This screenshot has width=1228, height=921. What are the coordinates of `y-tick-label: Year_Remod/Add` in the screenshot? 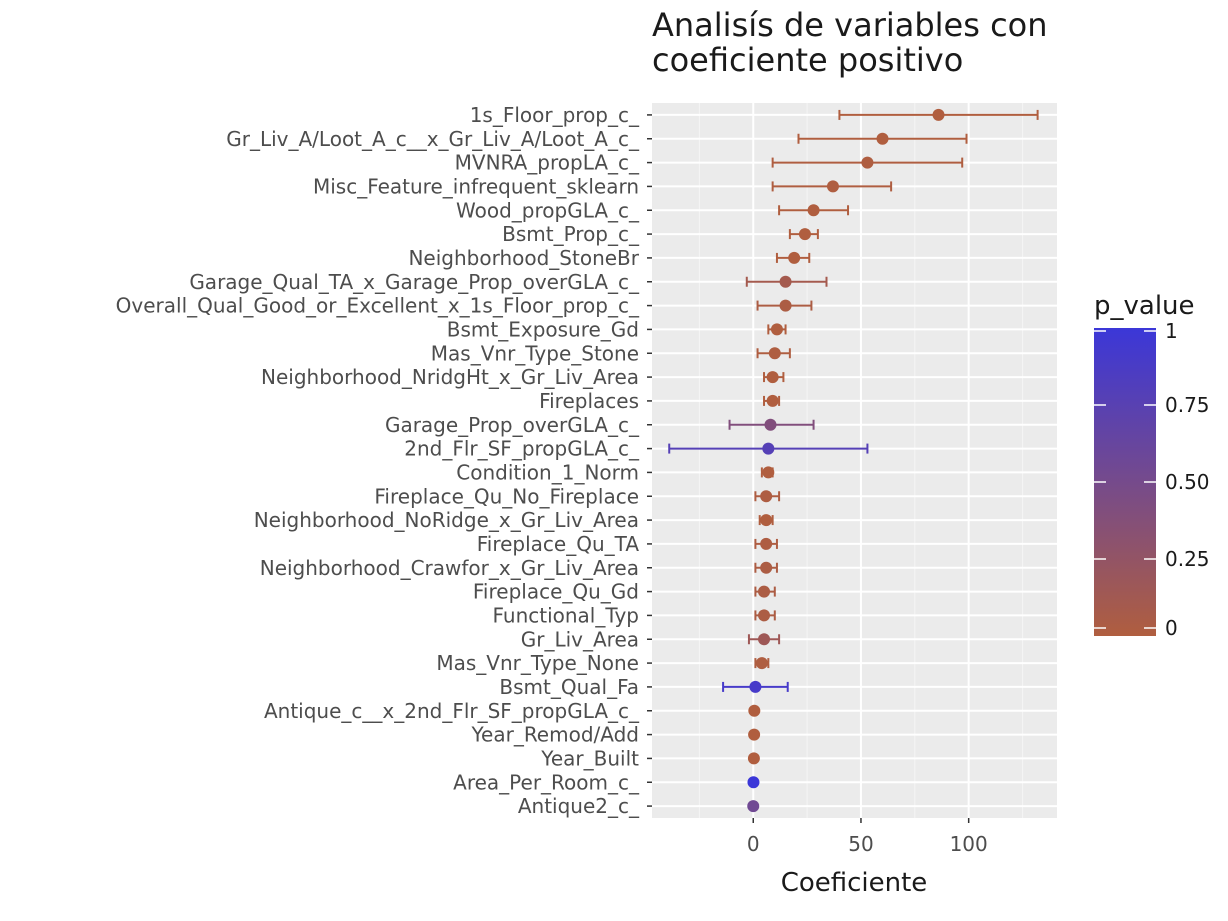 It's located at (554, 735).